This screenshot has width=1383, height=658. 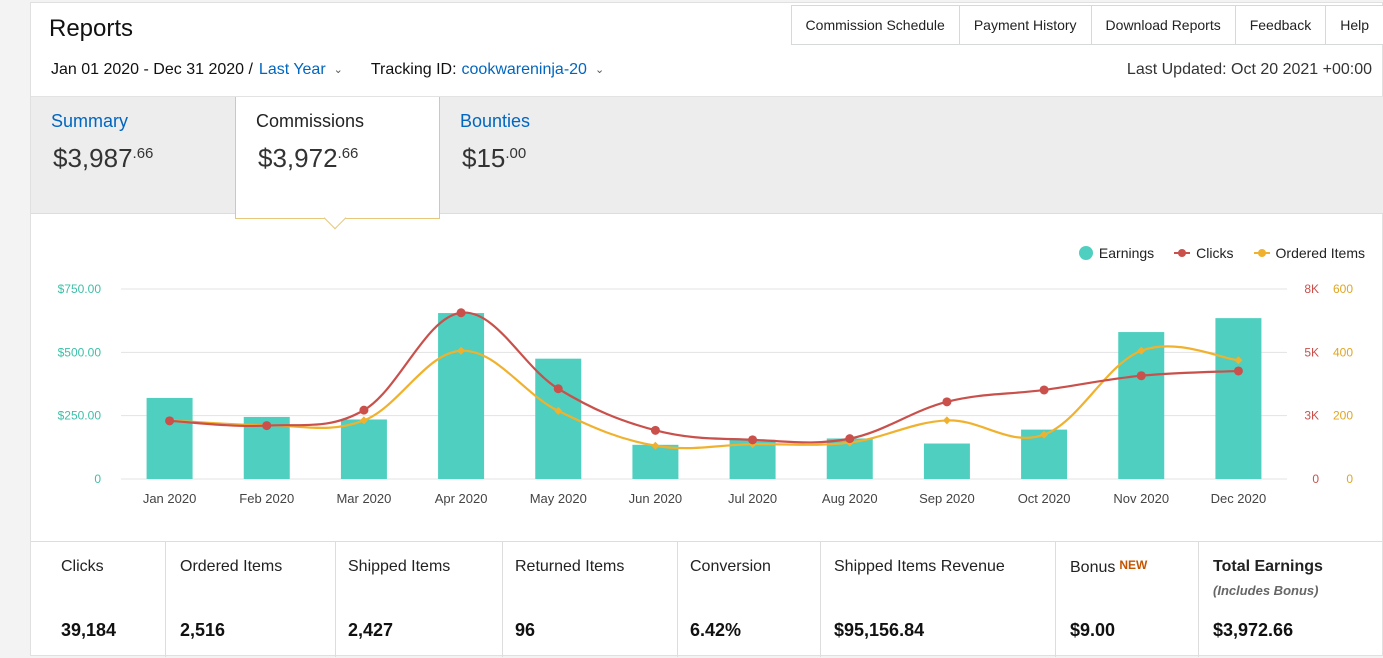 What do you see at coordinates (310, 121) in the screenshot?
I see `tab-commissions-label: Commissions` at bounding box center [310, 121].